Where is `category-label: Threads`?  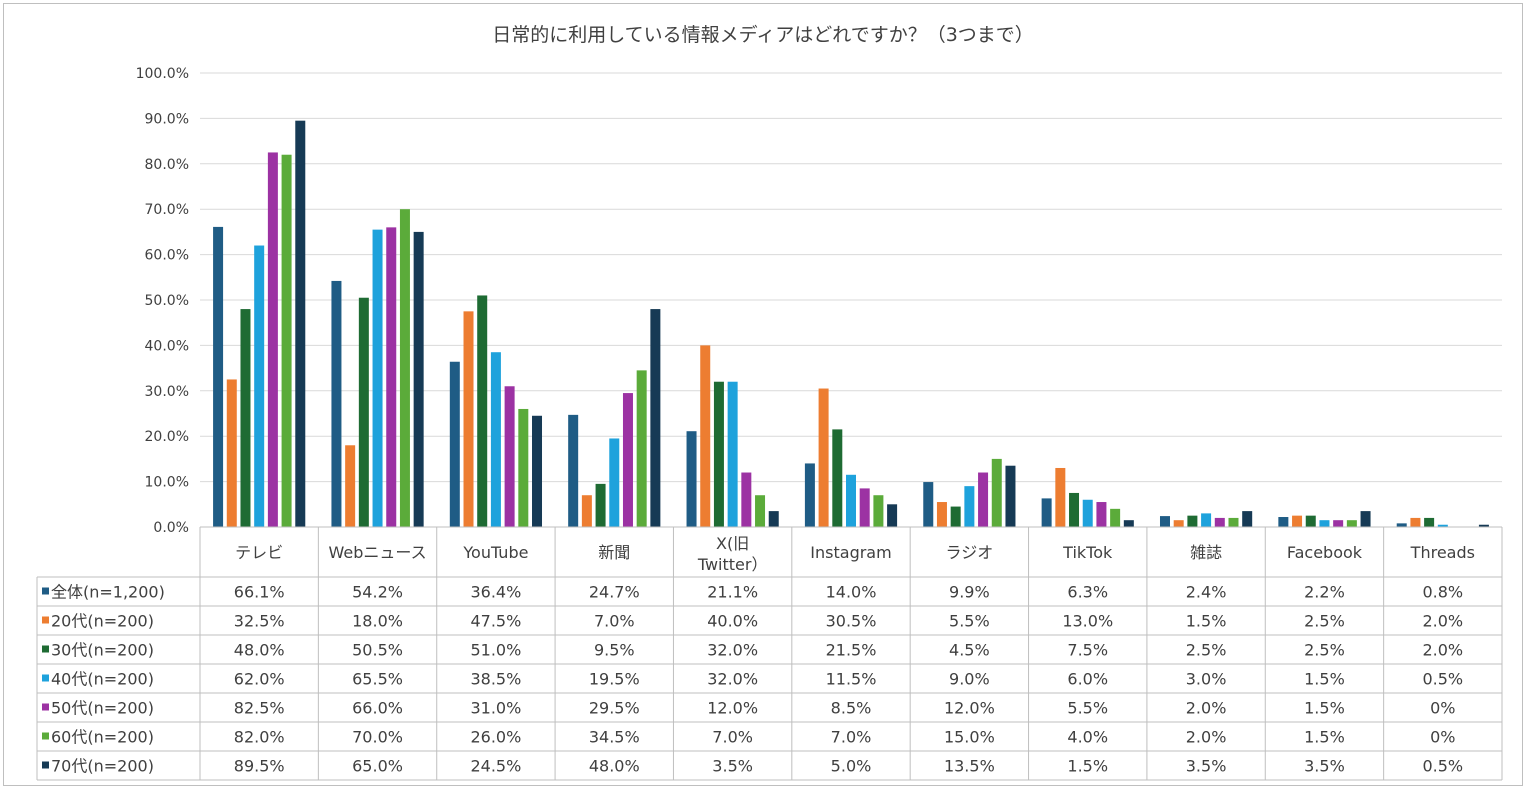
category-label: Threads is located at coordinates (1442, 552).